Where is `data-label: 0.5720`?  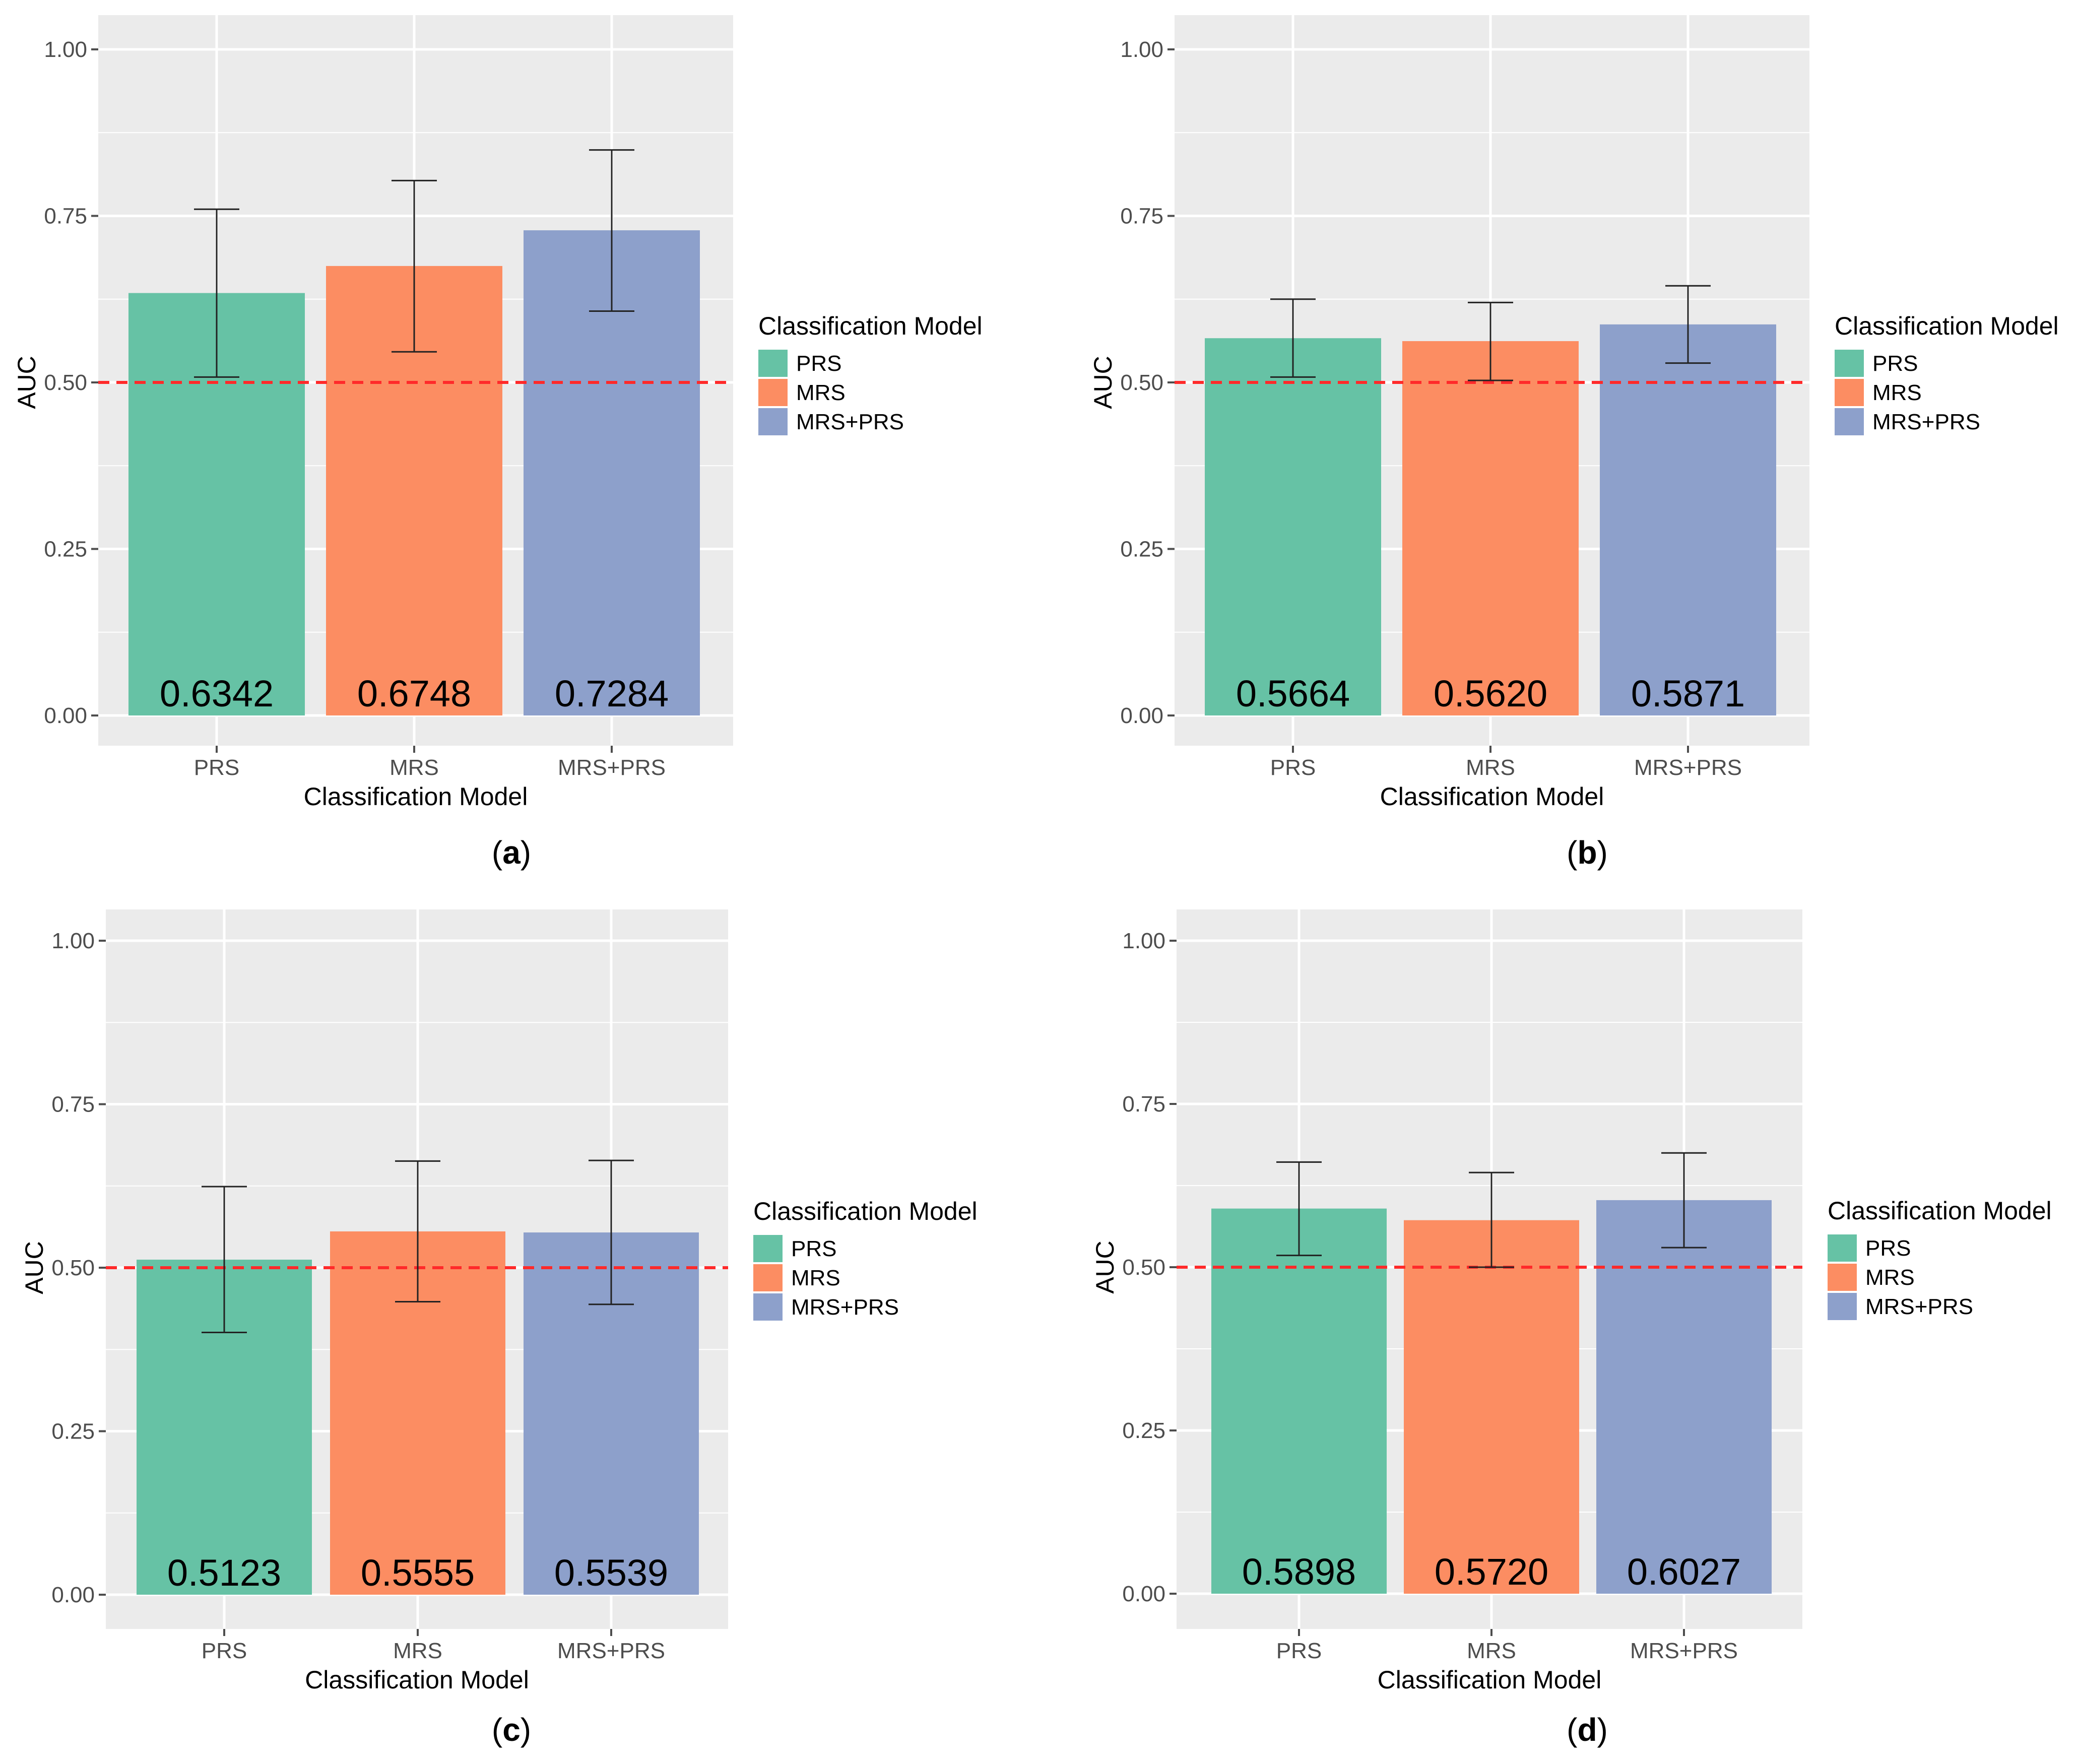 data-label: 0.5720 is located at coordinates (1491, 1572).